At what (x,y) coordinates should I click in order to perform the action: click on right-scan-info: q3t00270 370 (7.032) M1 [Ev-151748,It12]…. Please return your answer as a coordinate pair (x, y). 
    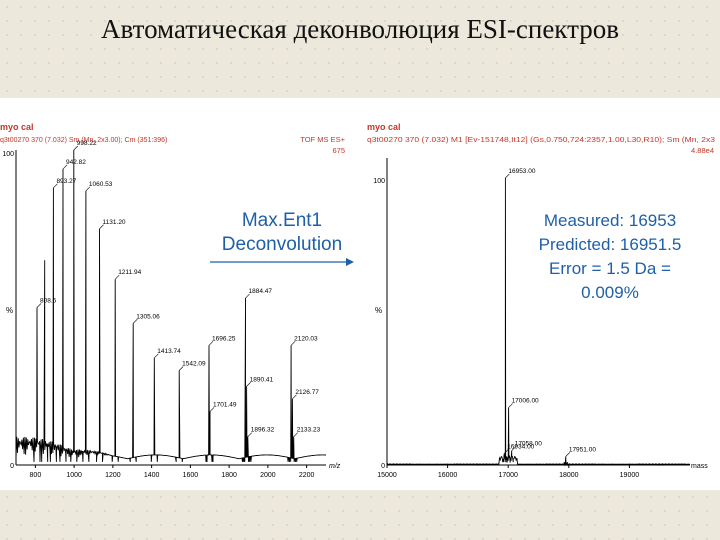
    Looking at the image, I should click on (541, 140).